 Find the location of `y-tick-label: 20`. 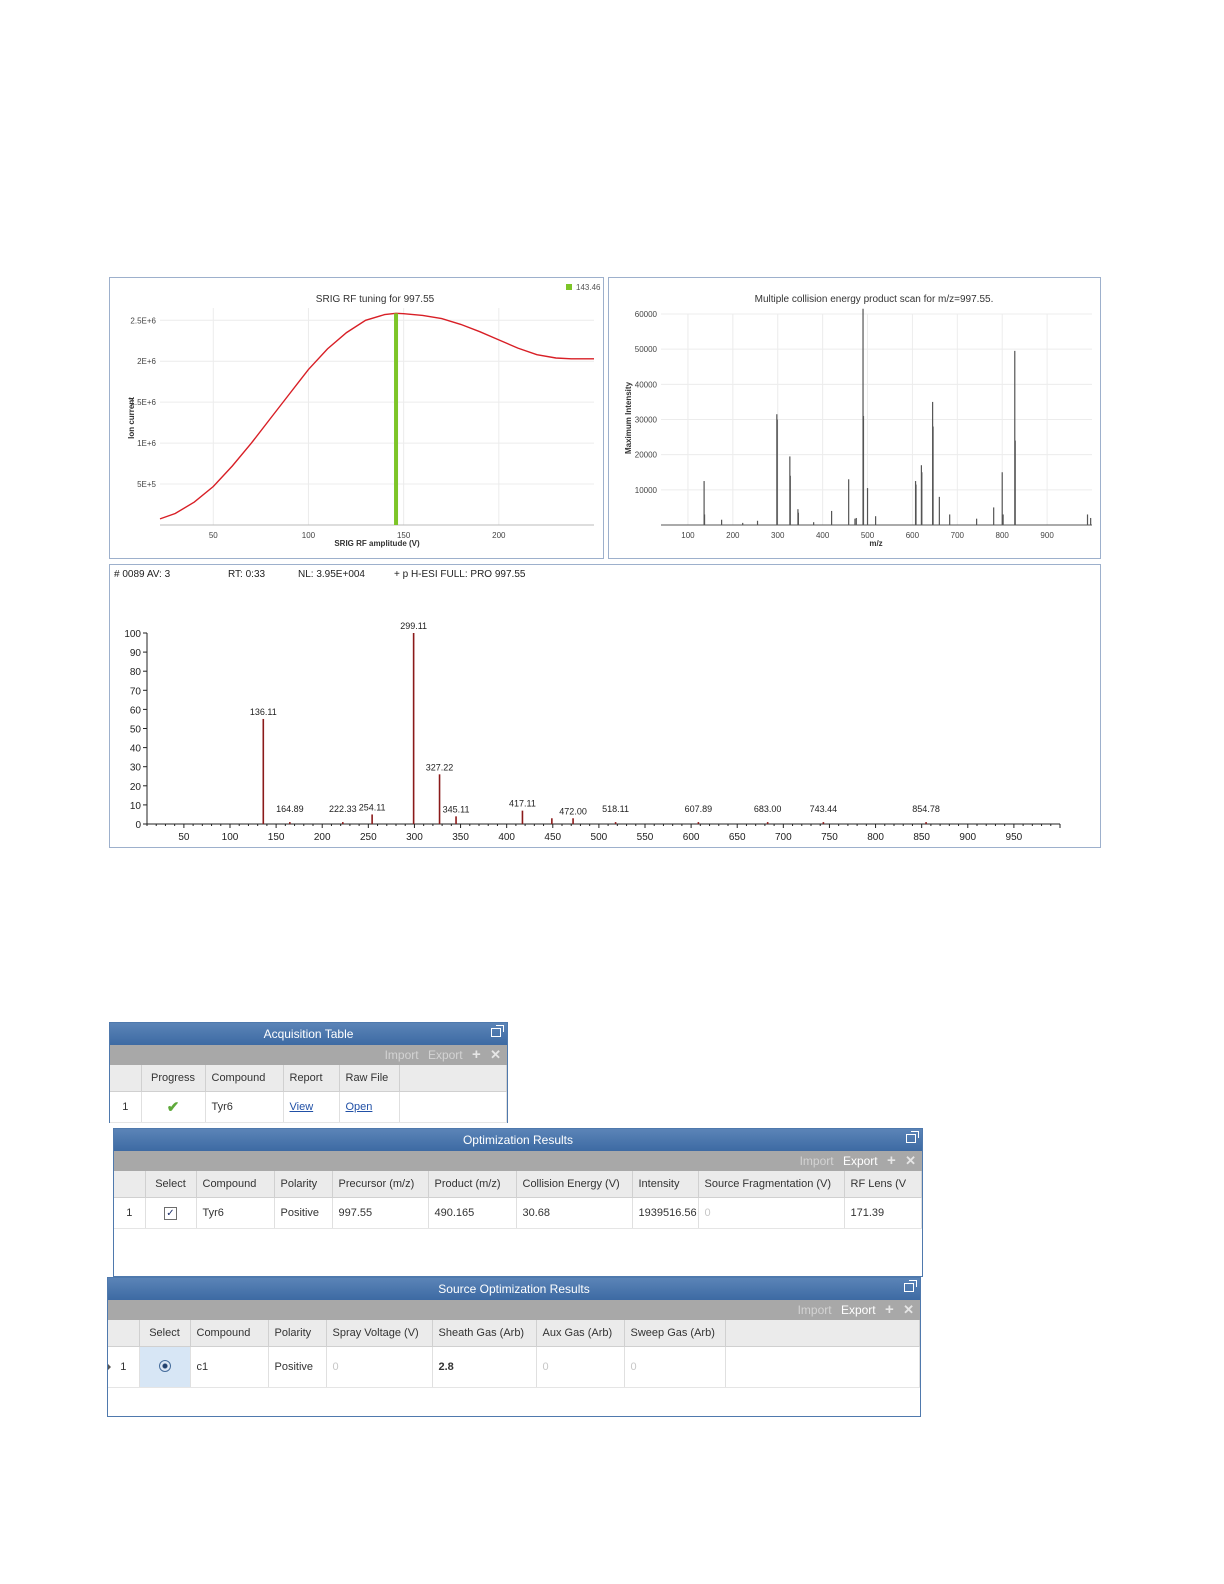

y-tick-label: 20 is located at coordinates (136, 787).